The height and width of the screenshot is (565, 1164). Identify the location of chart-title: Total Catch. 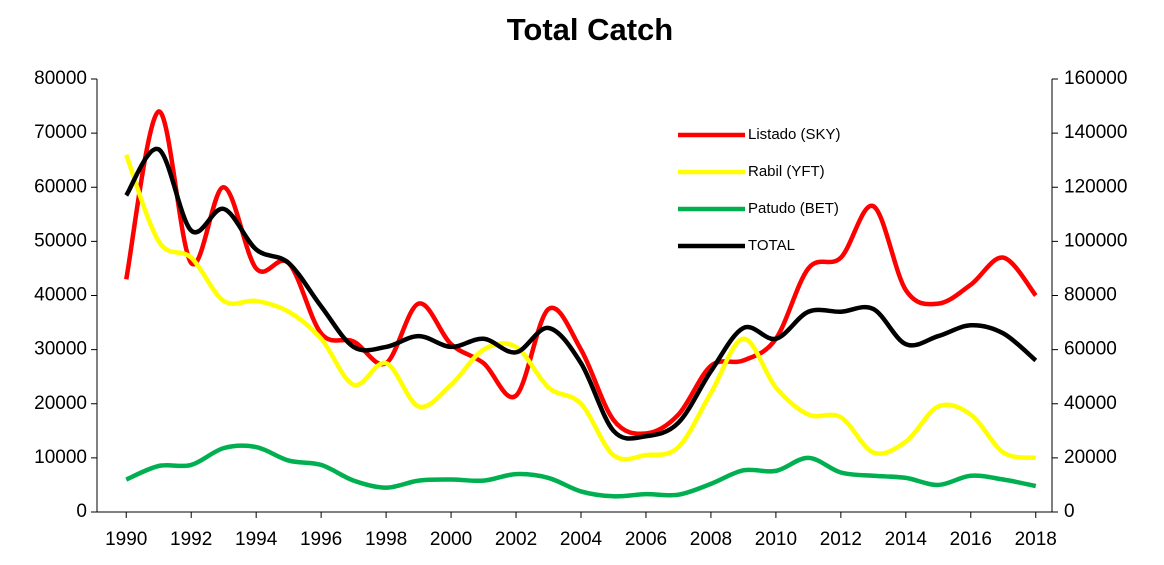
(590, 29).